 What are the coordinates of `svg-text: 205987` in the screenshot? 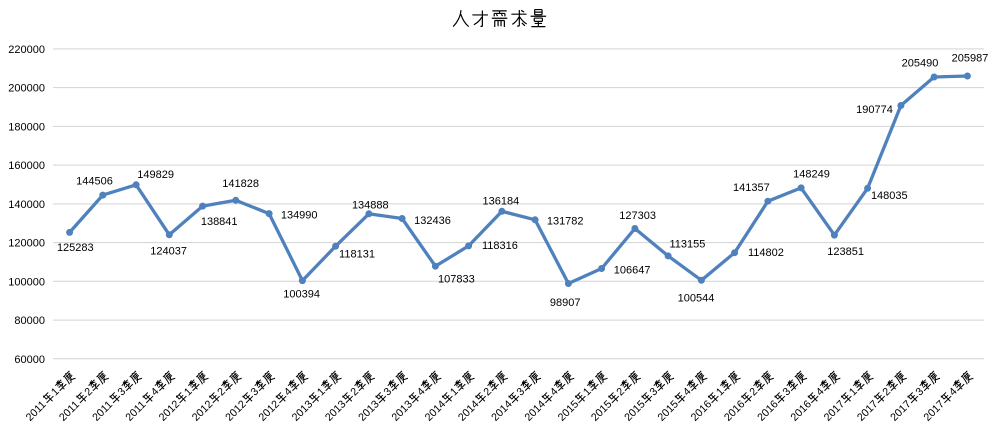 It's located at (970, 58).